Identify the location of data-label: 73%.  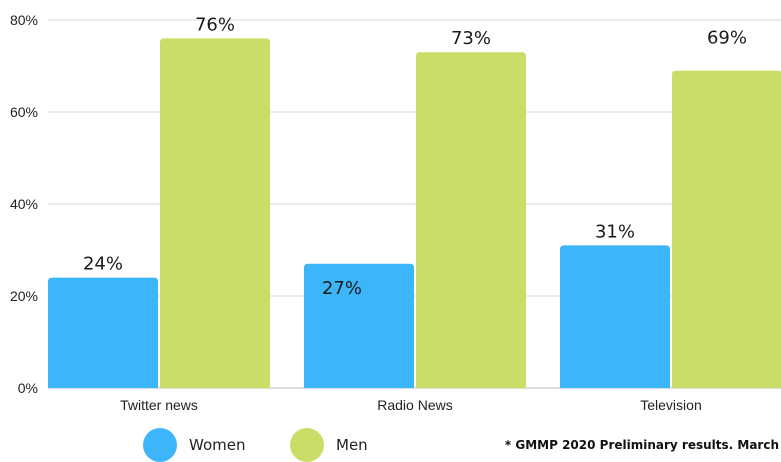
(471, 38).